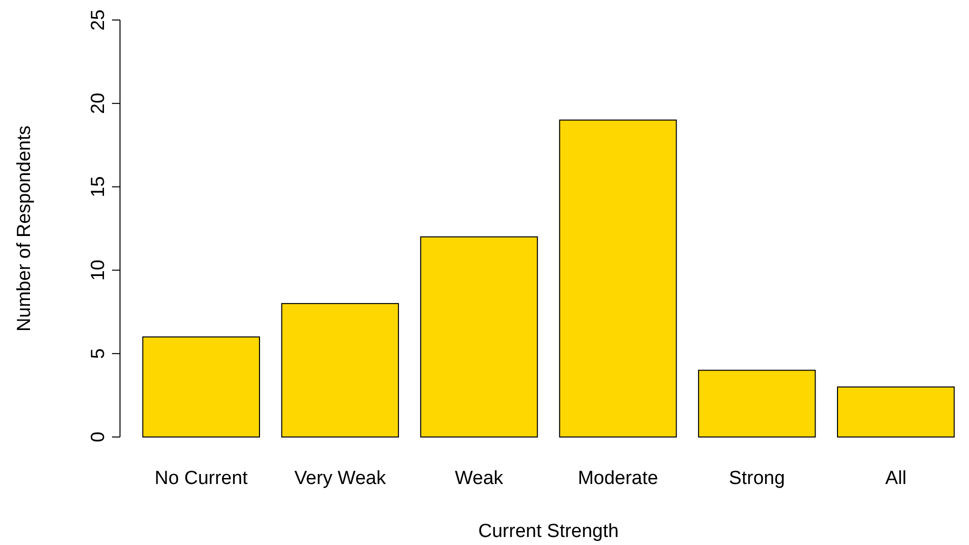 Image resolution: width=969 pixels, height=545 pixels. I want to click on x-tick-label: Moderate, so click(618, 478).